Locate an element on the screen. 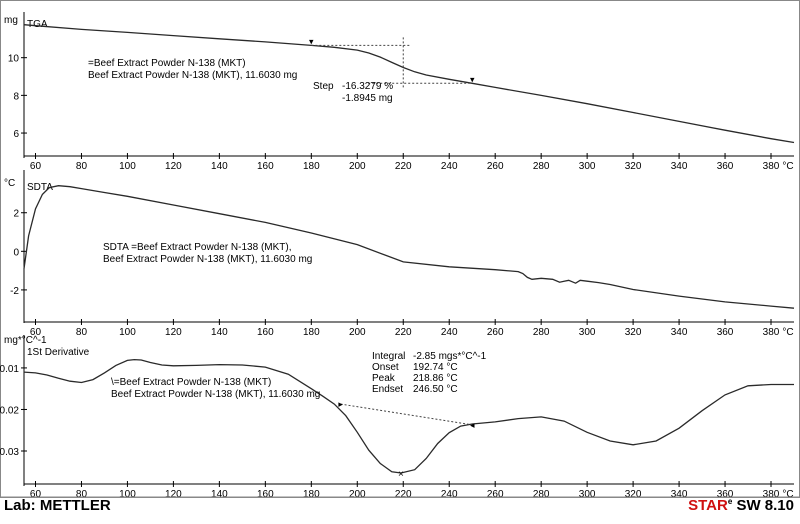 The height and width of the screenshot is (524, 800). panel-2-x-unit: °C is located at coordinates (787, 332).